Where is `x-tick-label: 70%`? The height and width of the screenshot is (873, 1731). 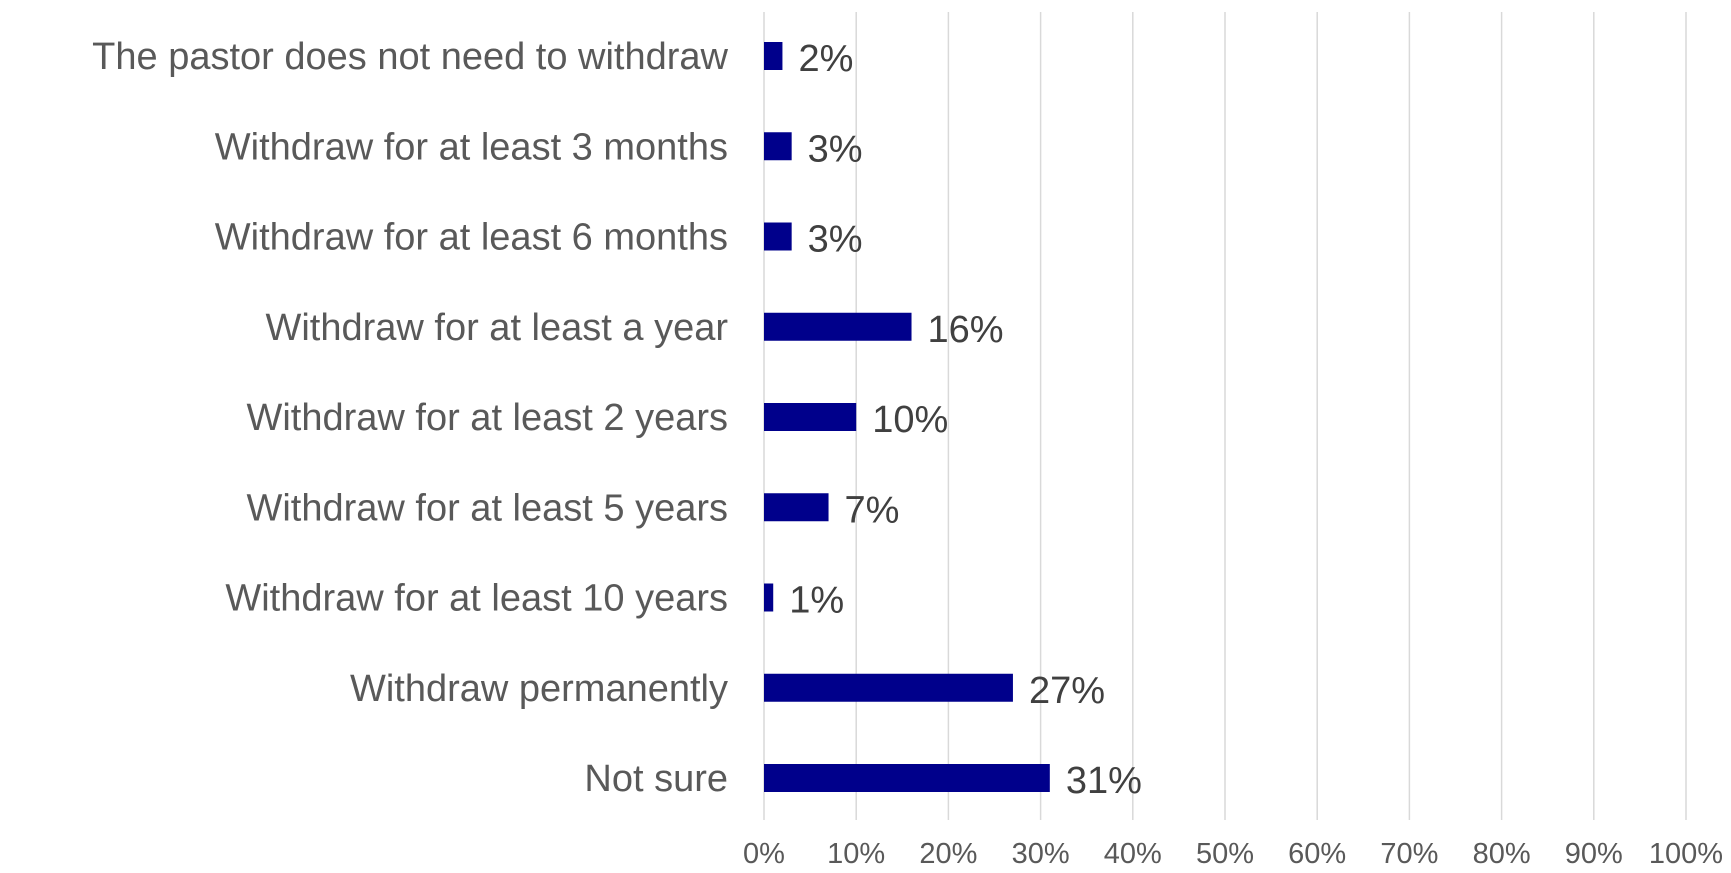 x-tick-label: 70% is located at coordinates (1409, 854).